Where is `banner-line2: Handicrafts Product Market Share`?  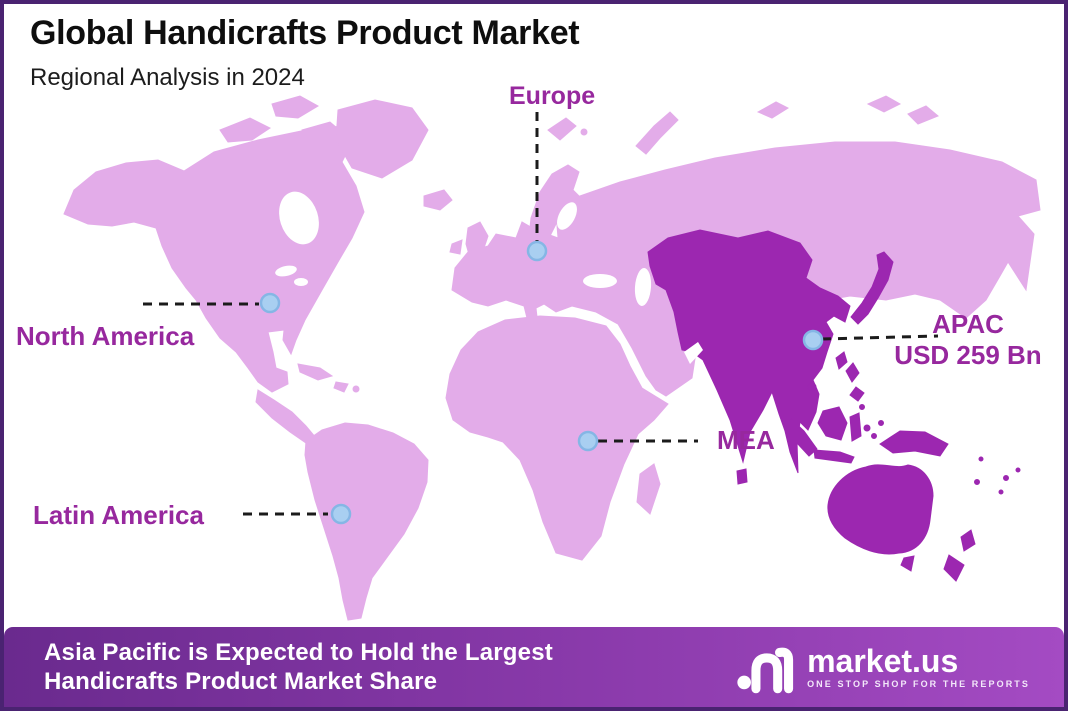
banner-line2: Handicrafts Product Market Share is located at coordinates (241, 681).